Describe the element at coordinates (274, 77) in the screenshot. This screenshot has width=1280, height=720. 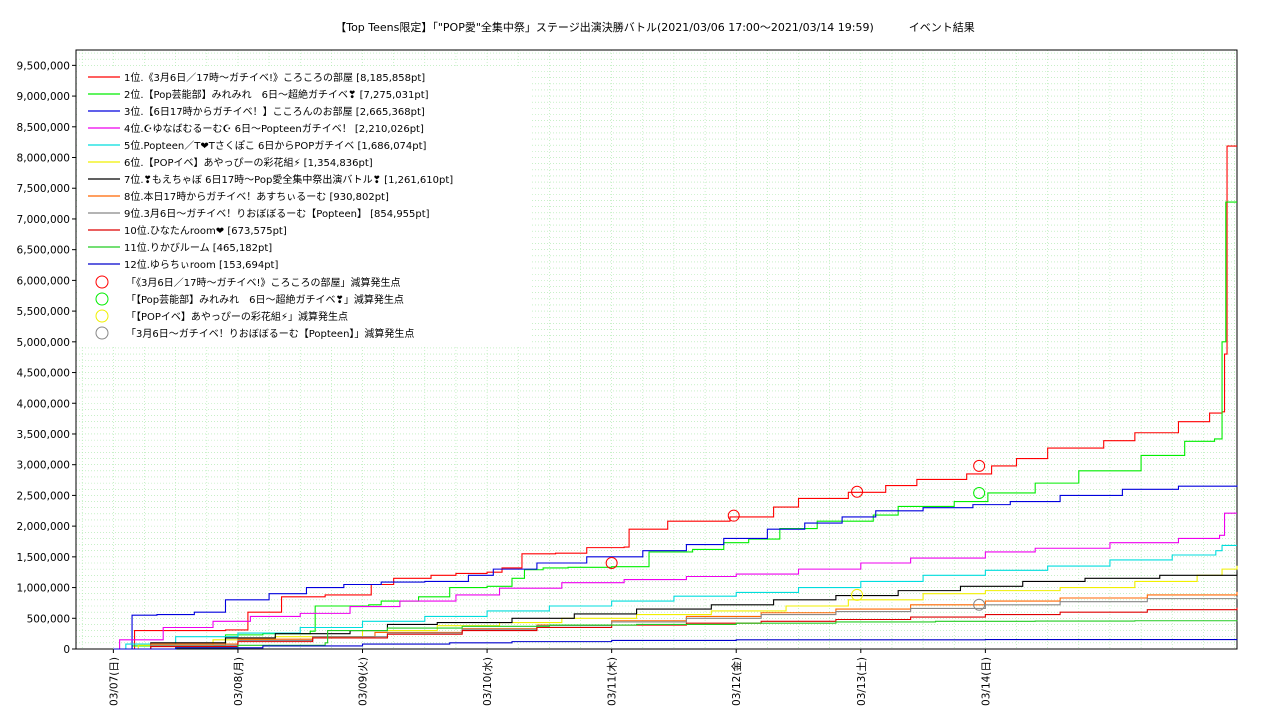
I see `legend-label-1: 1位.《3月6日／17時〜ガチイベ!》ころころの部屋 [8,185,858pt]` at that location.